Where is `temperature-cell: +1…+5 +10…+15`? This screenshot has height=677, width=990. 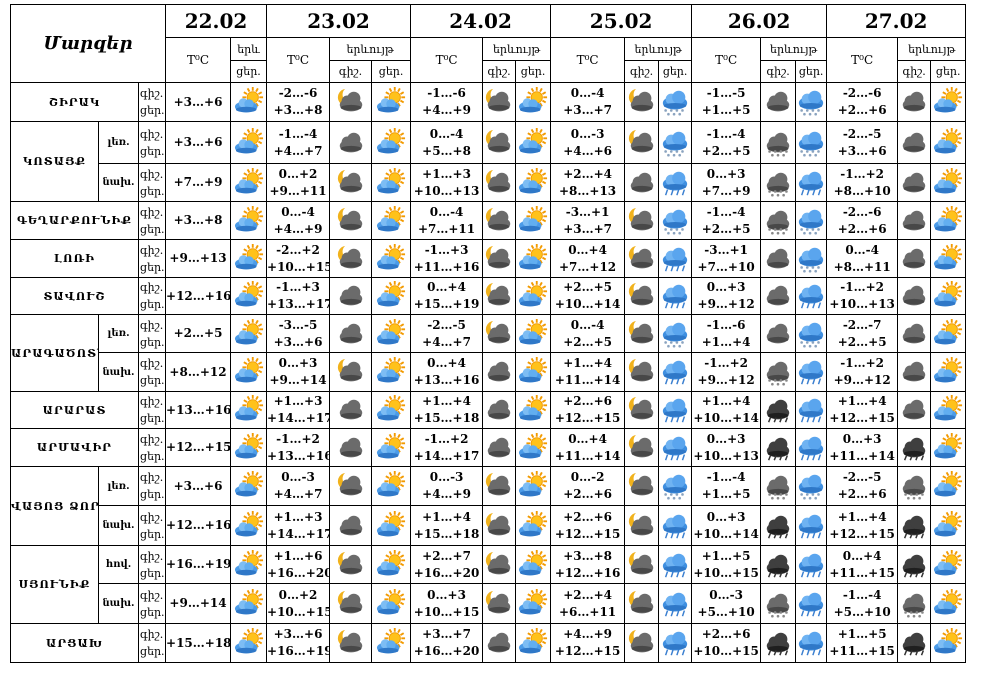
temperature-cell: +1…+5 +10…+15 is located at coordinates (726, 564).